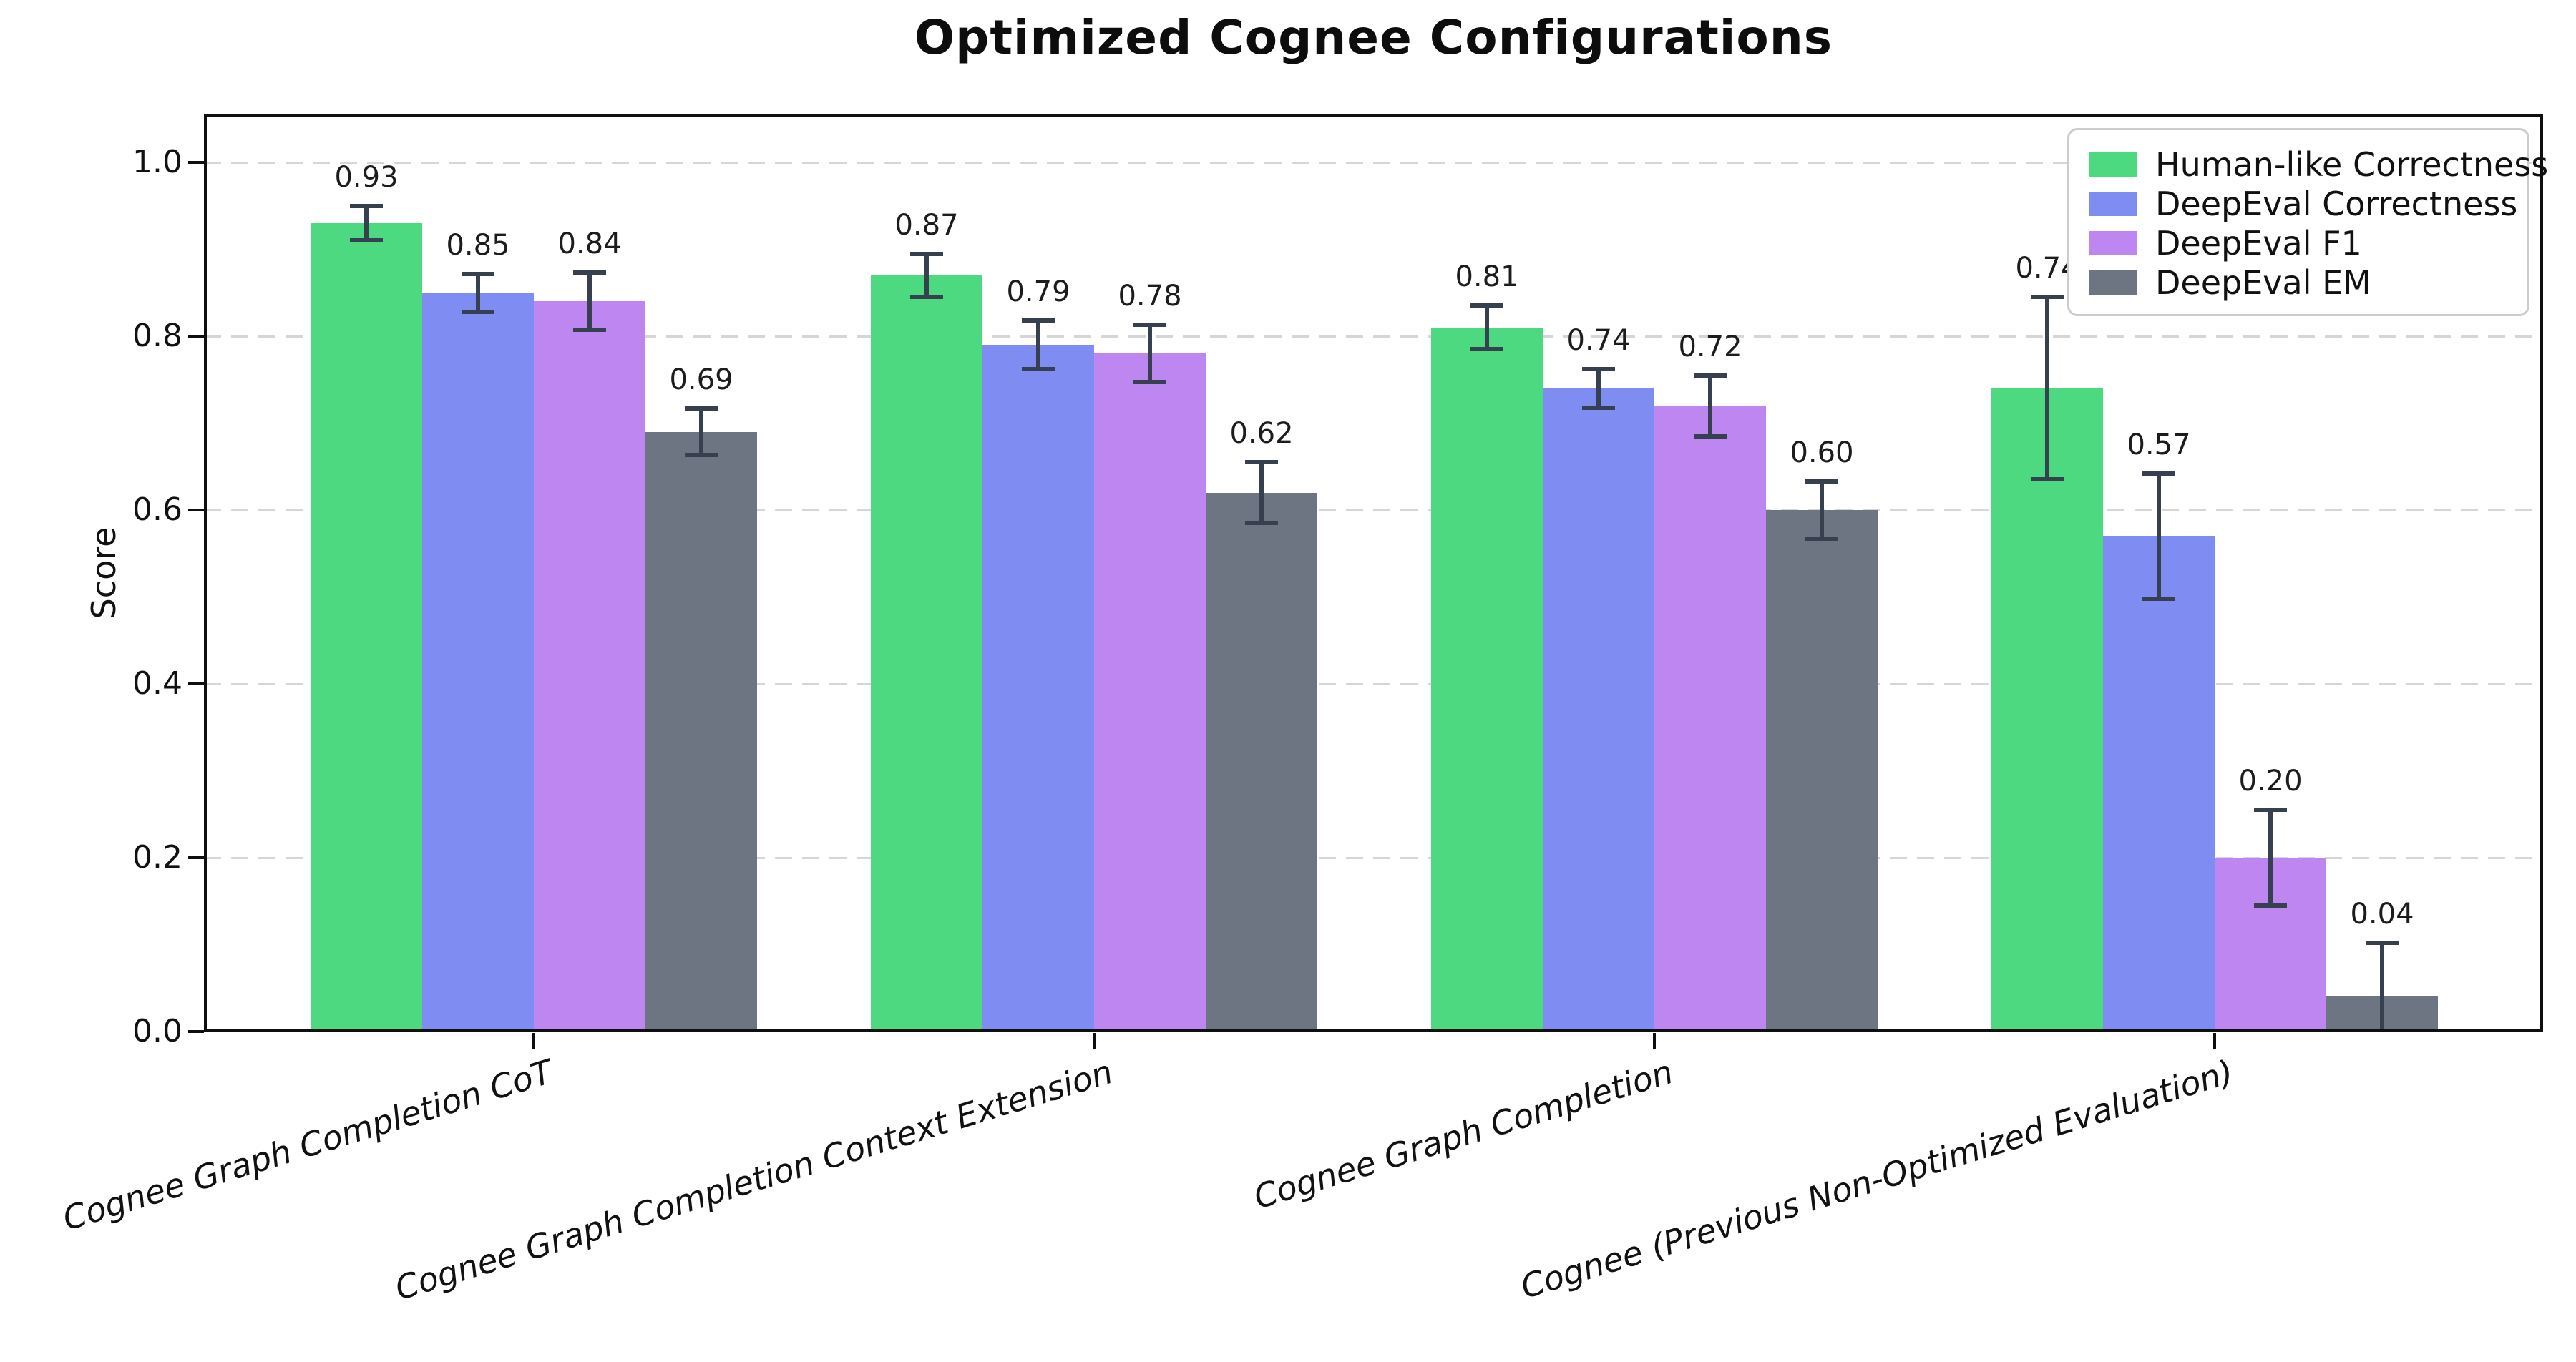  I want to click on y-tick-label: 0.0, so click(157, 1031).